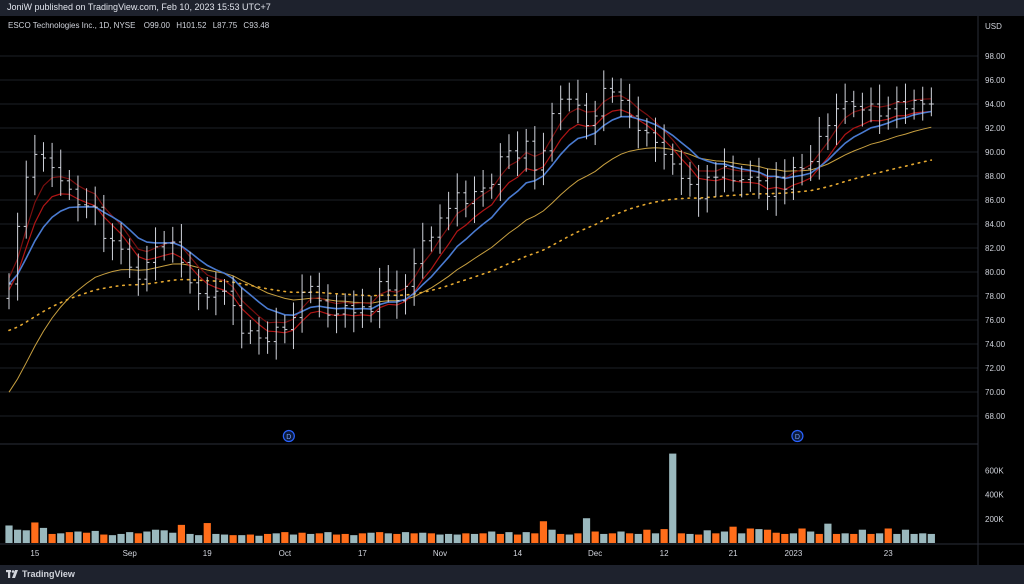 The width and height of the screenshot is (1024, 584). Describe the element at coordinates (733, 553) in the screenshot. I see `time-tick-label: 21` at that location.